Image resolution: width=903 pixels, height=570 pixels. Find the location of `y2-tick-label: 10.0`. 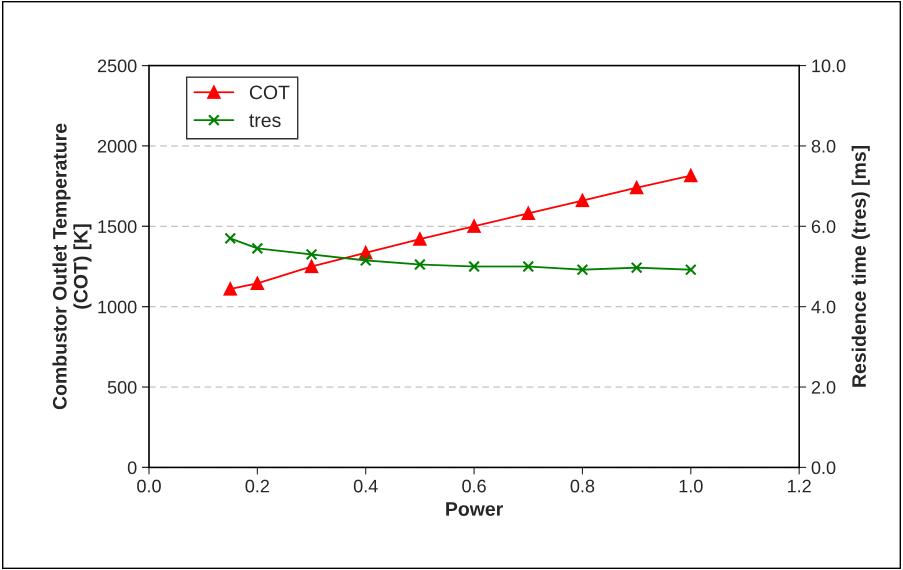

y2-tick-label: 10.0 is located at coordinates (829, 65).